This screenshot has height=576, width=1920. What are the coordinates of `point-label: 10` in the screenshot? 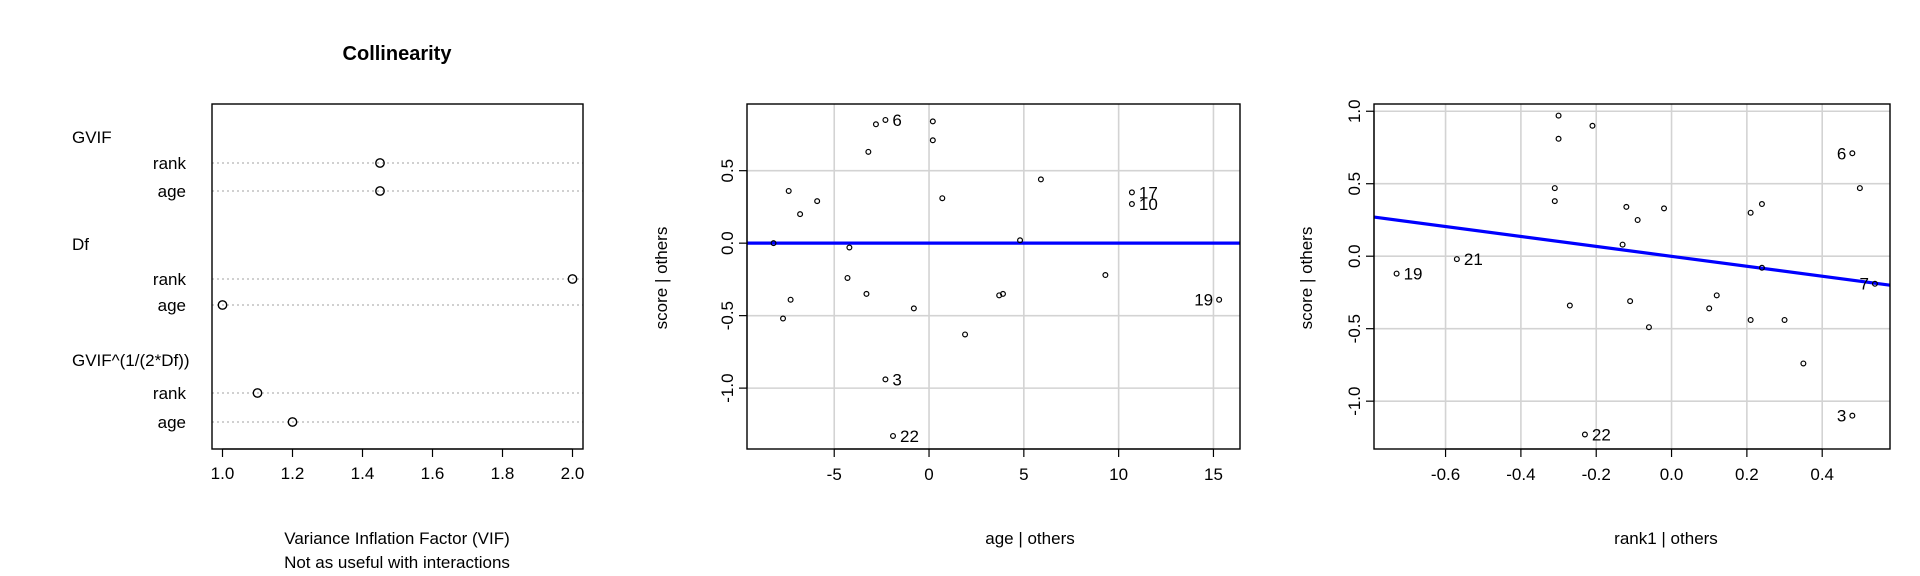 It's located at (1148, 204).